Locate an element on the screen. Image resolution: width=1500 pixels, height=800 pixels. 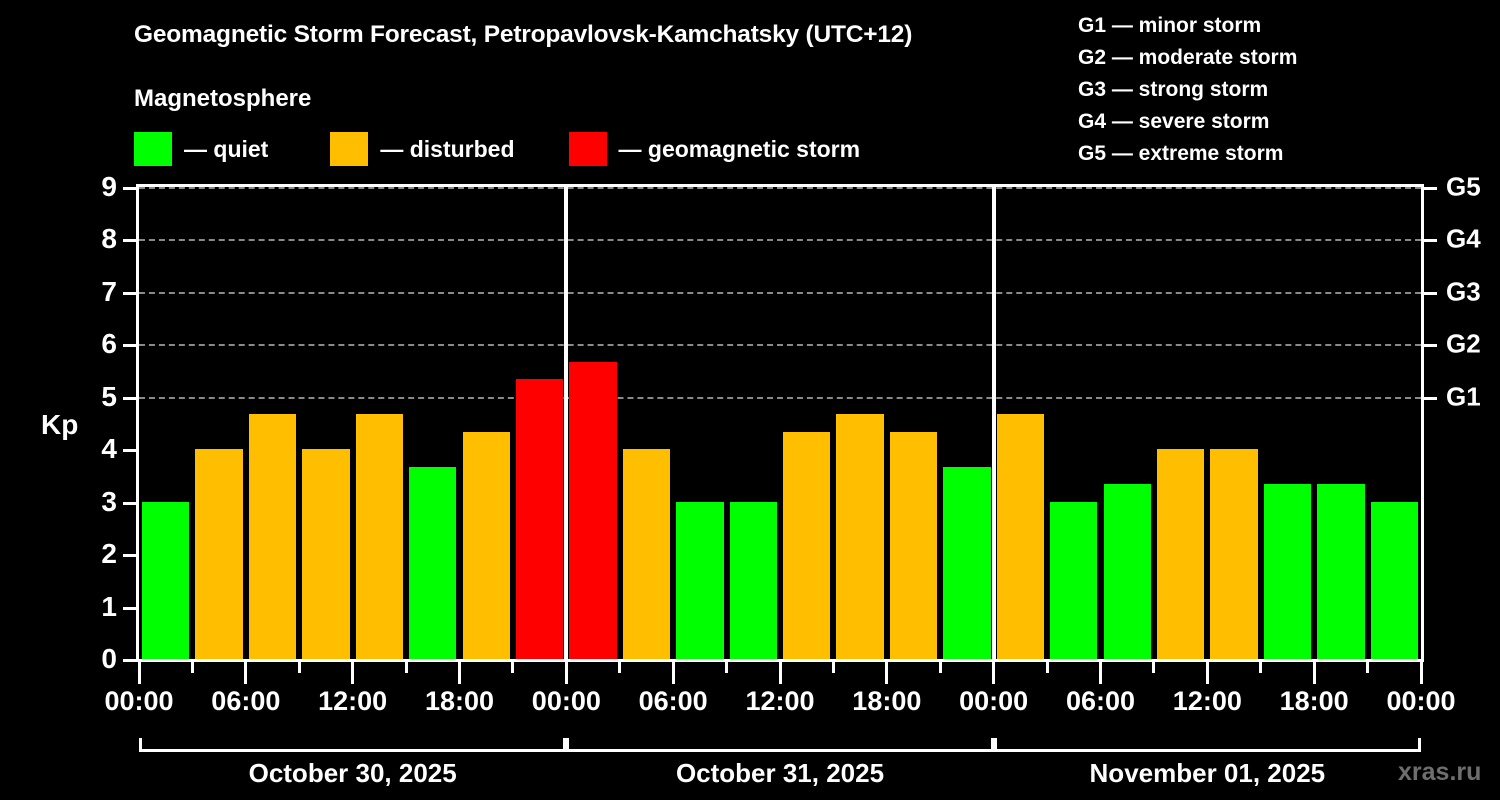
legend-swatch-quiet is located at coordinates (153, 149).